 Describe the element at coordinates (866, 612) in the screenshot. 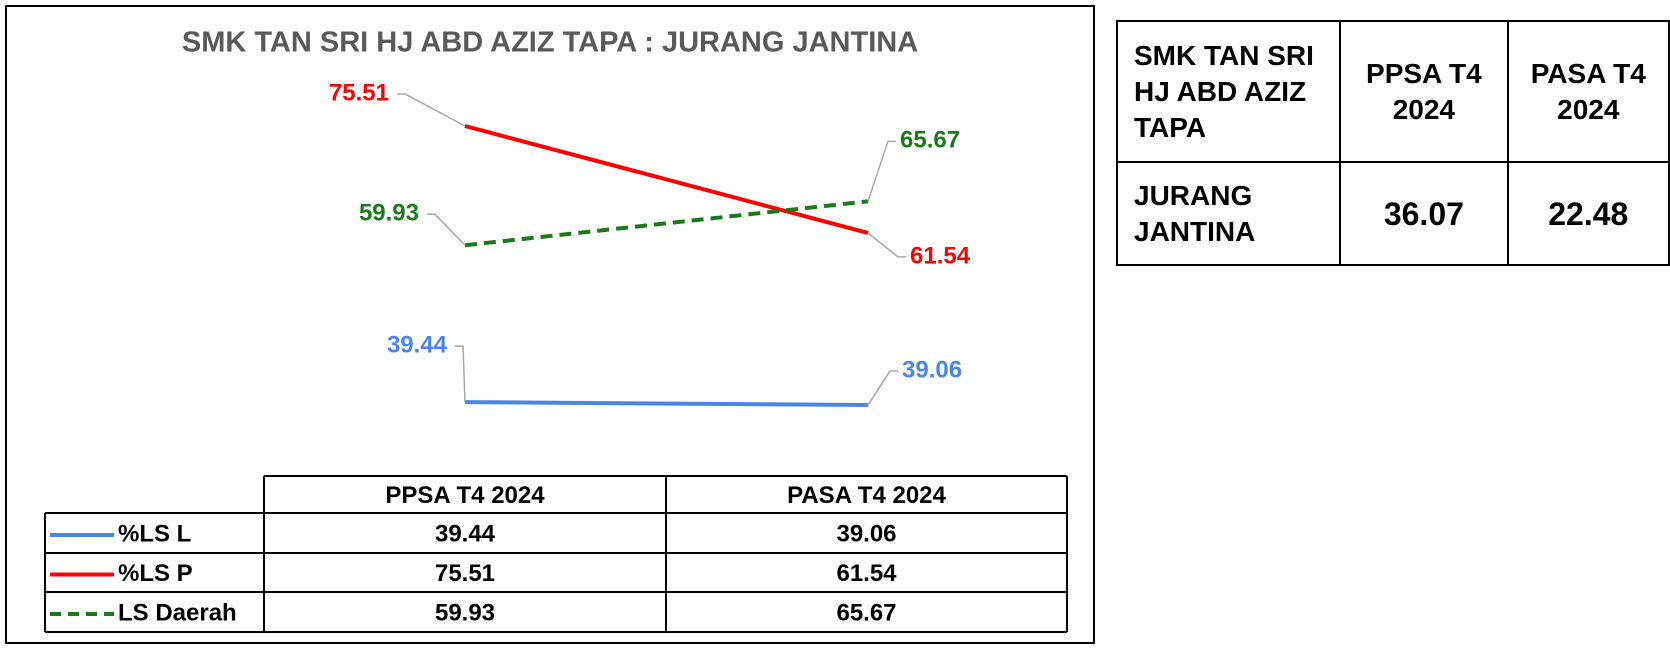

I see `table-cell: 65.67` at that location.